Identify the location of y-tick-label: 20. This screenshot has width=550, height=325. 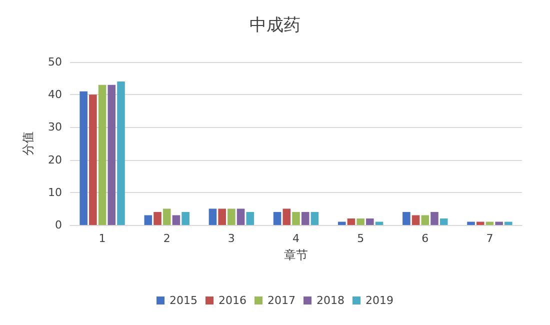
(55, 159).